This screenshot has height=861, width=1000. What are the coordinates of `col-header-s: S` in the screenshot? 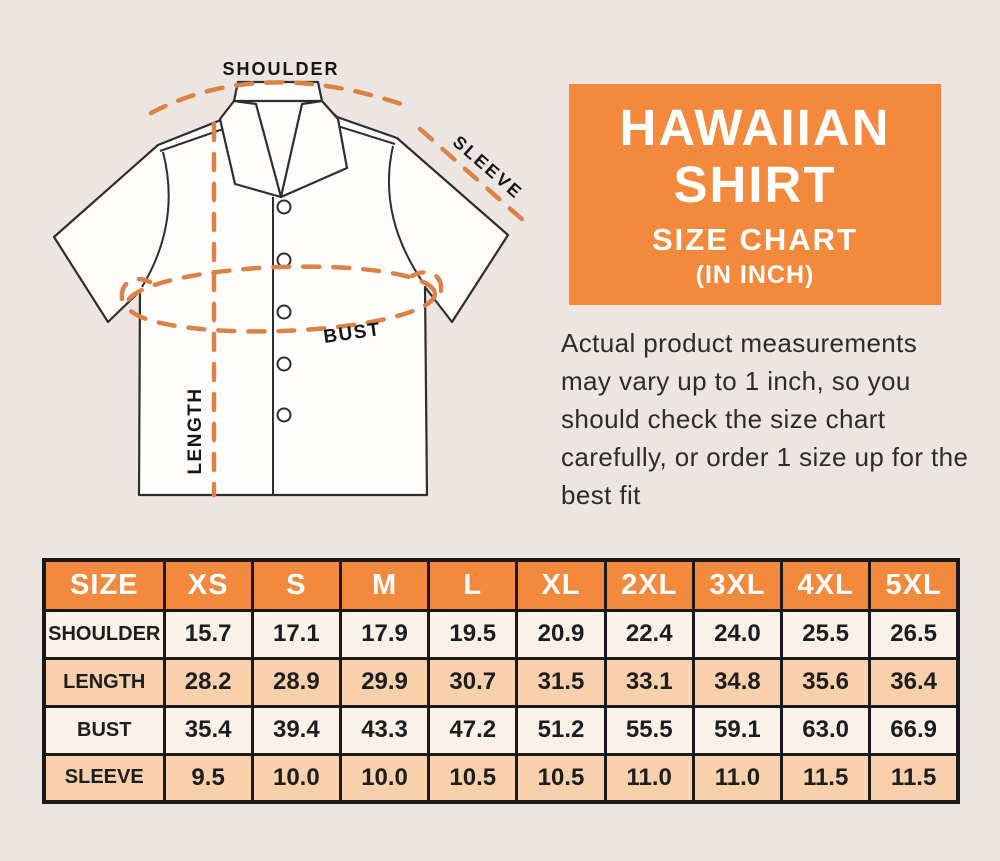 It's located at (296, 585).